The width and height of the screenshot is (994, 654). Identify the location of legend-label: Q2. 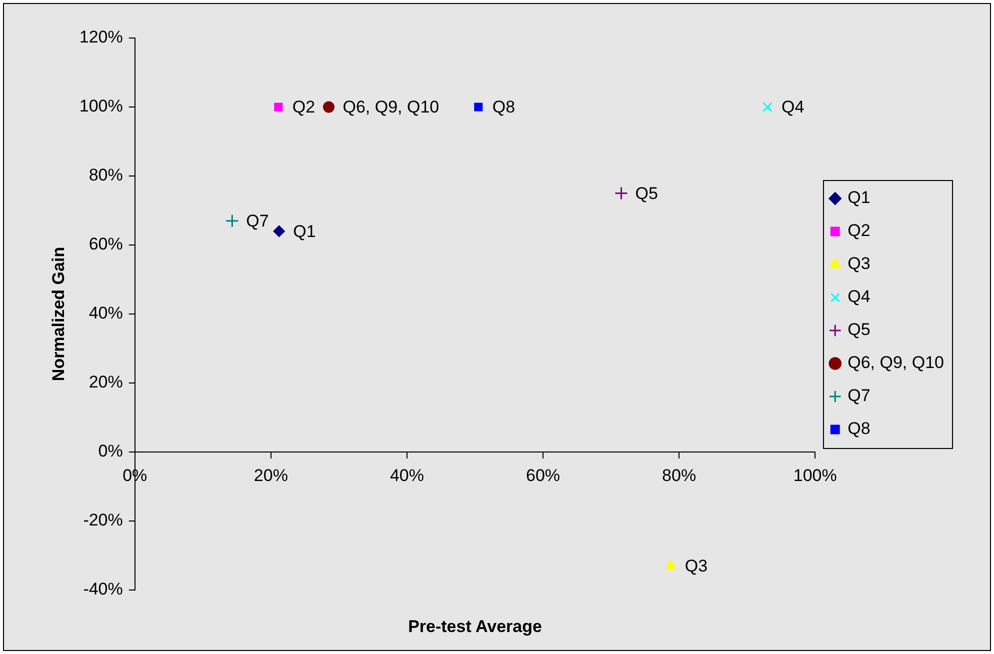
(859, 230).